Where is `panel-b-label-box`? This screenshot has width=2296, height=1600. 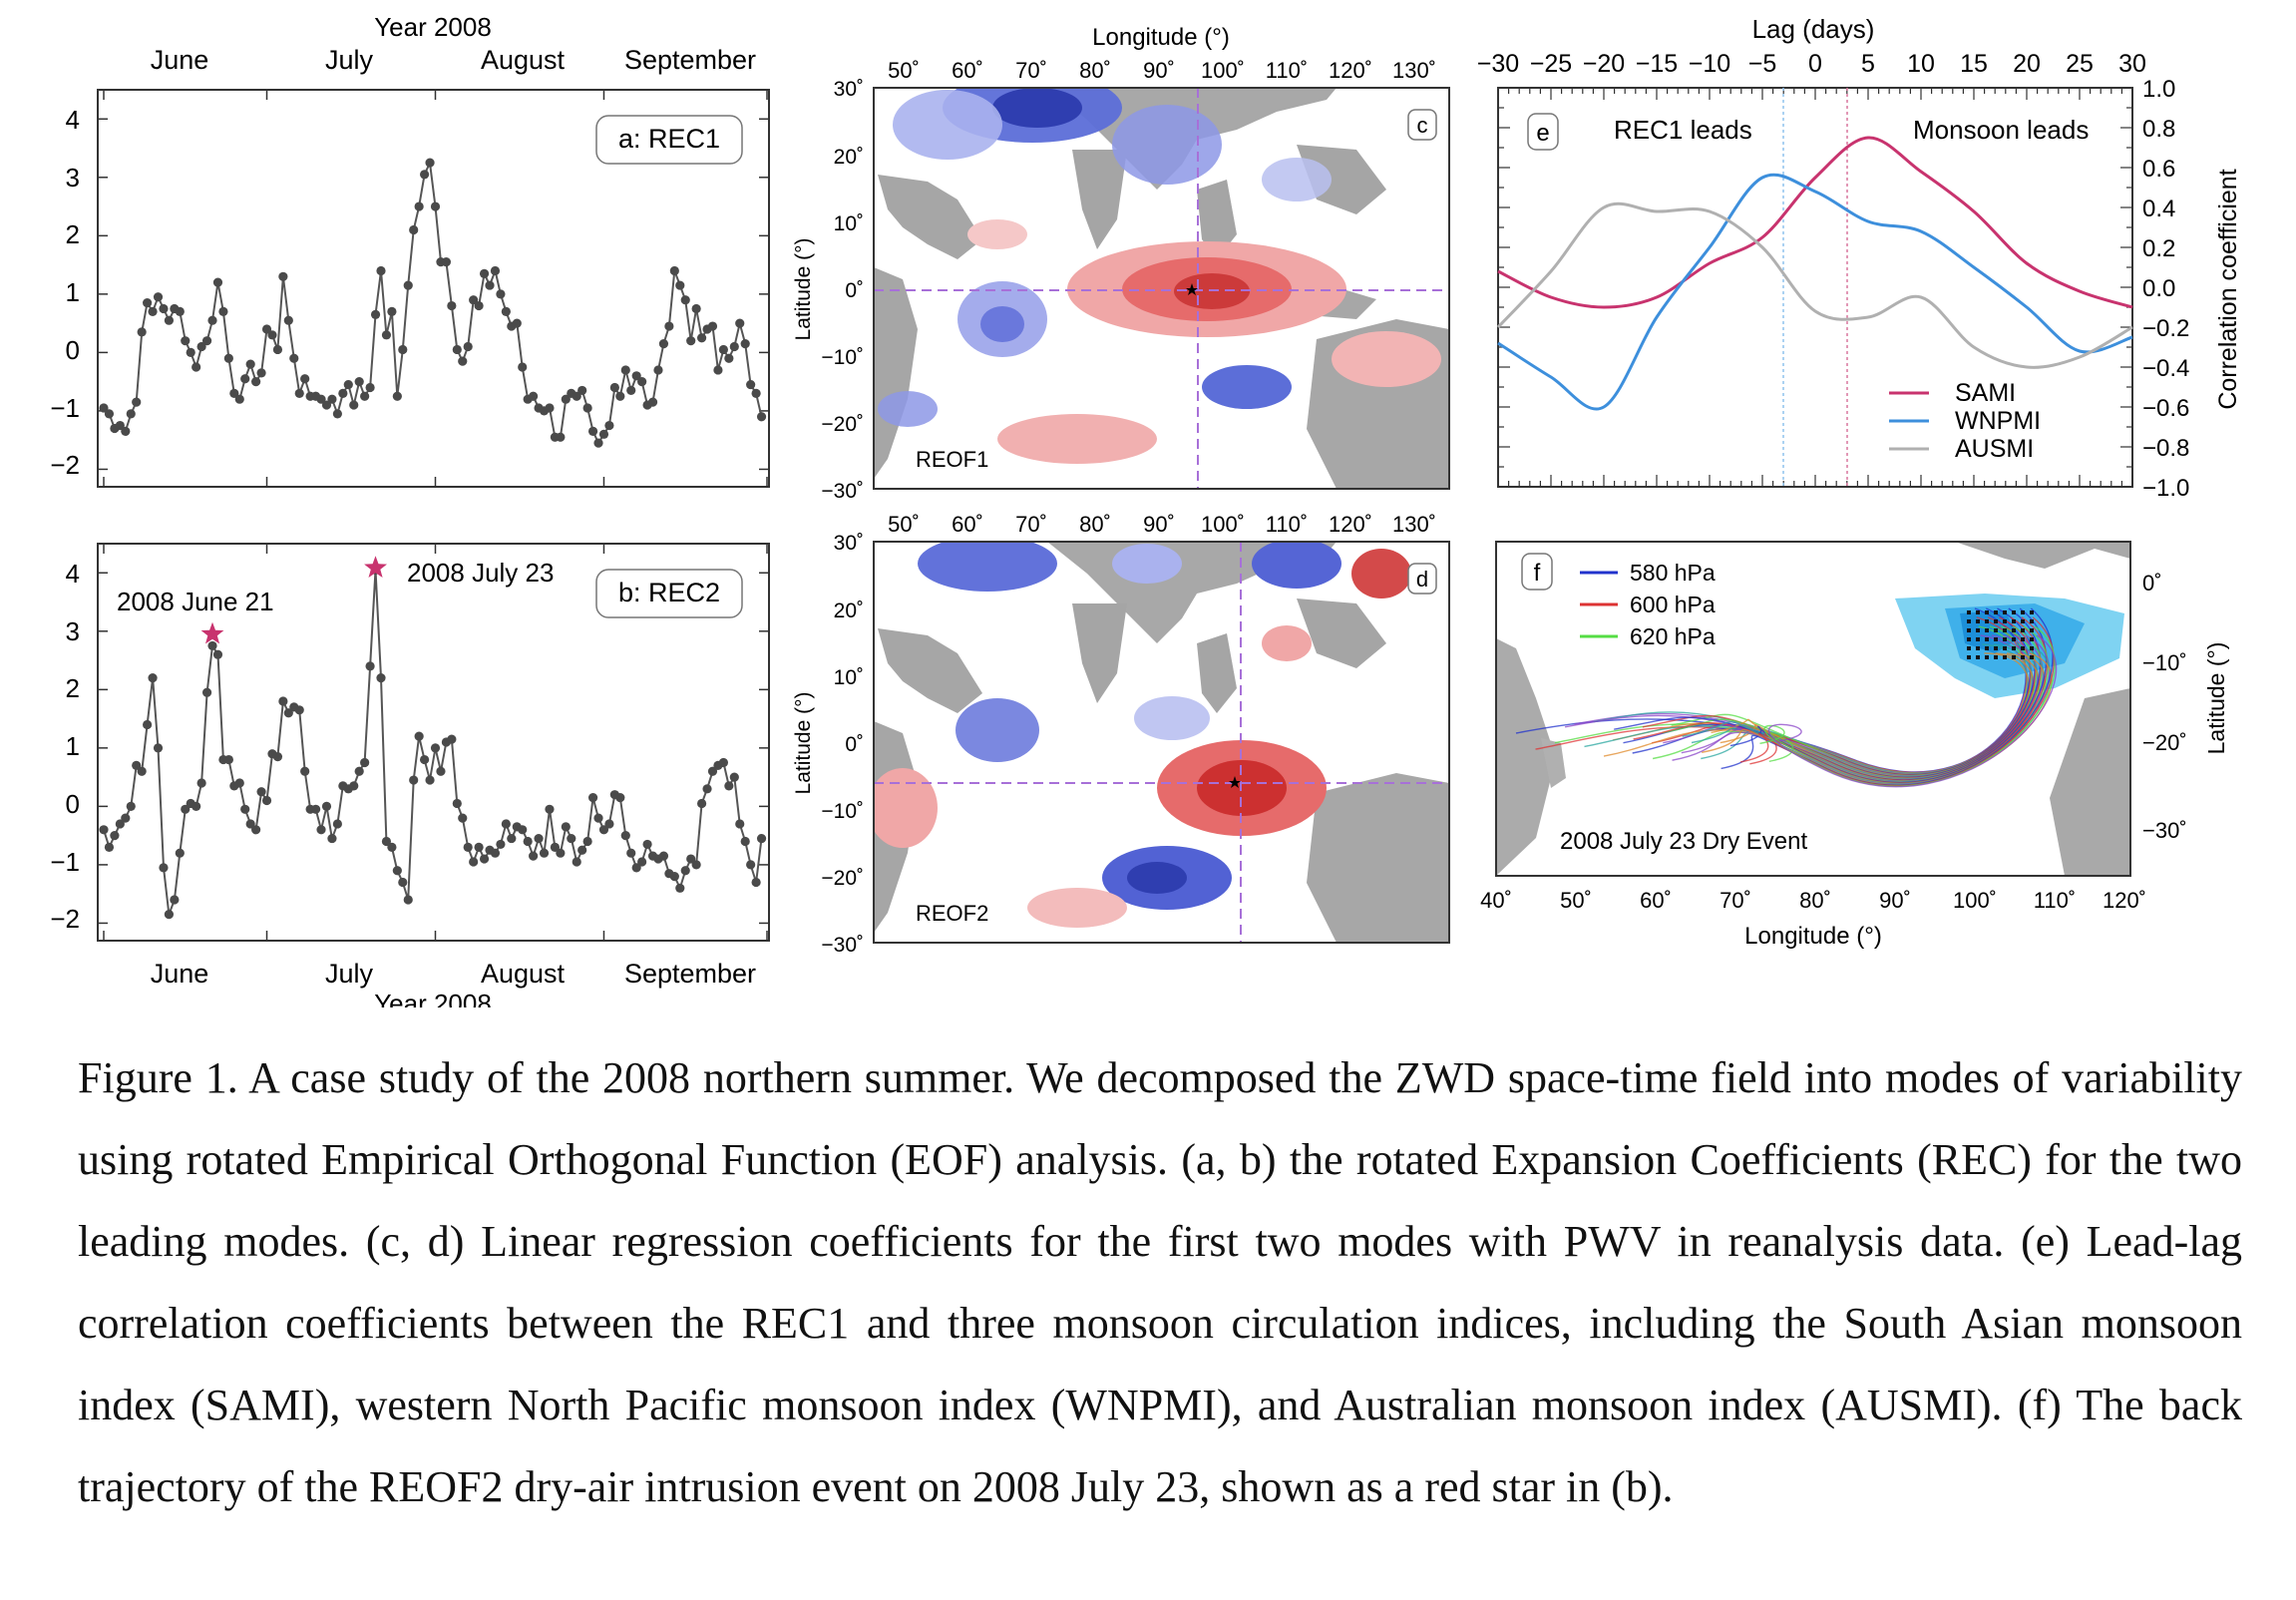 panel-b-label-box is located at coordinates (669, 593).